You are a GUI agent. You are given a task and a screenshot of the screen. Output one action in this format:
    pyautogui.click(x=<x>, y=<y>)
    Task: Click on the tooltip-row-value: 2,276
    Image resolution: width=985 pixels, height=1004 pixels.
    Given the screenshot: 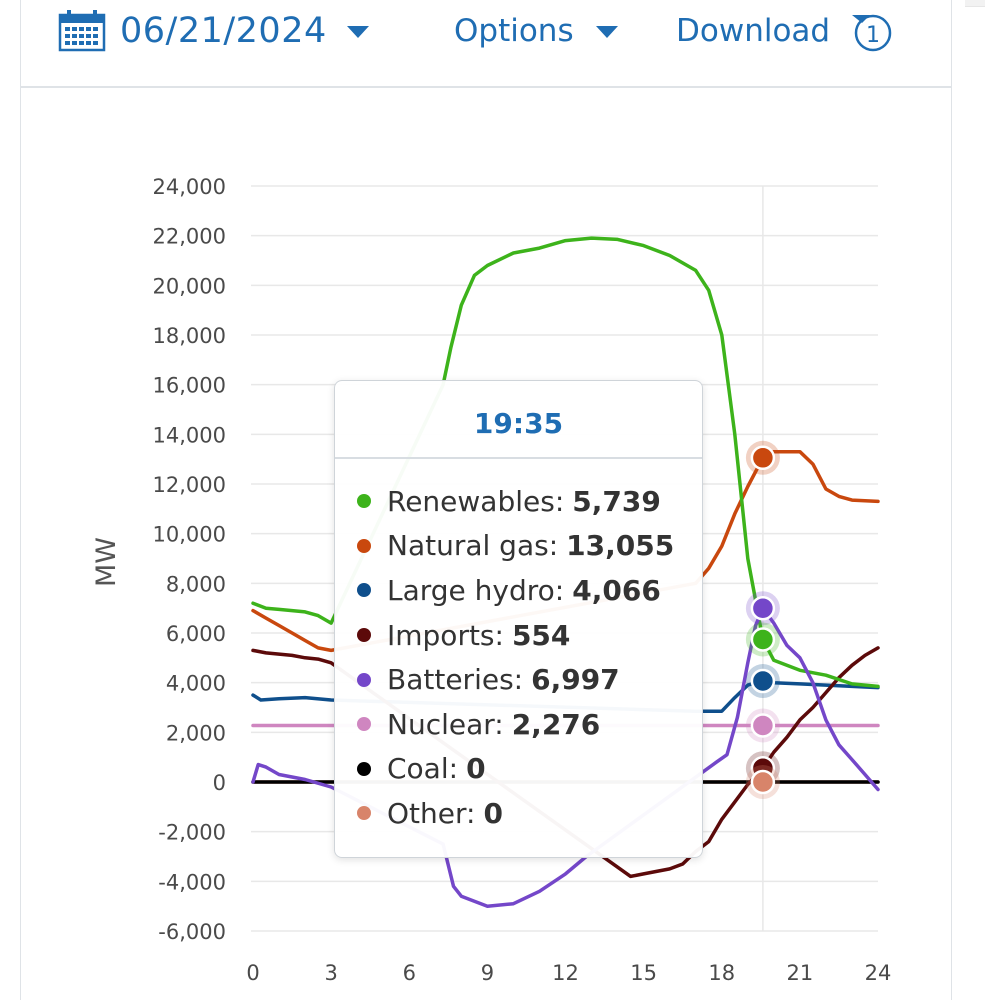 What is the action you would take?
    pyautogui.click(x=556, y=724)
    